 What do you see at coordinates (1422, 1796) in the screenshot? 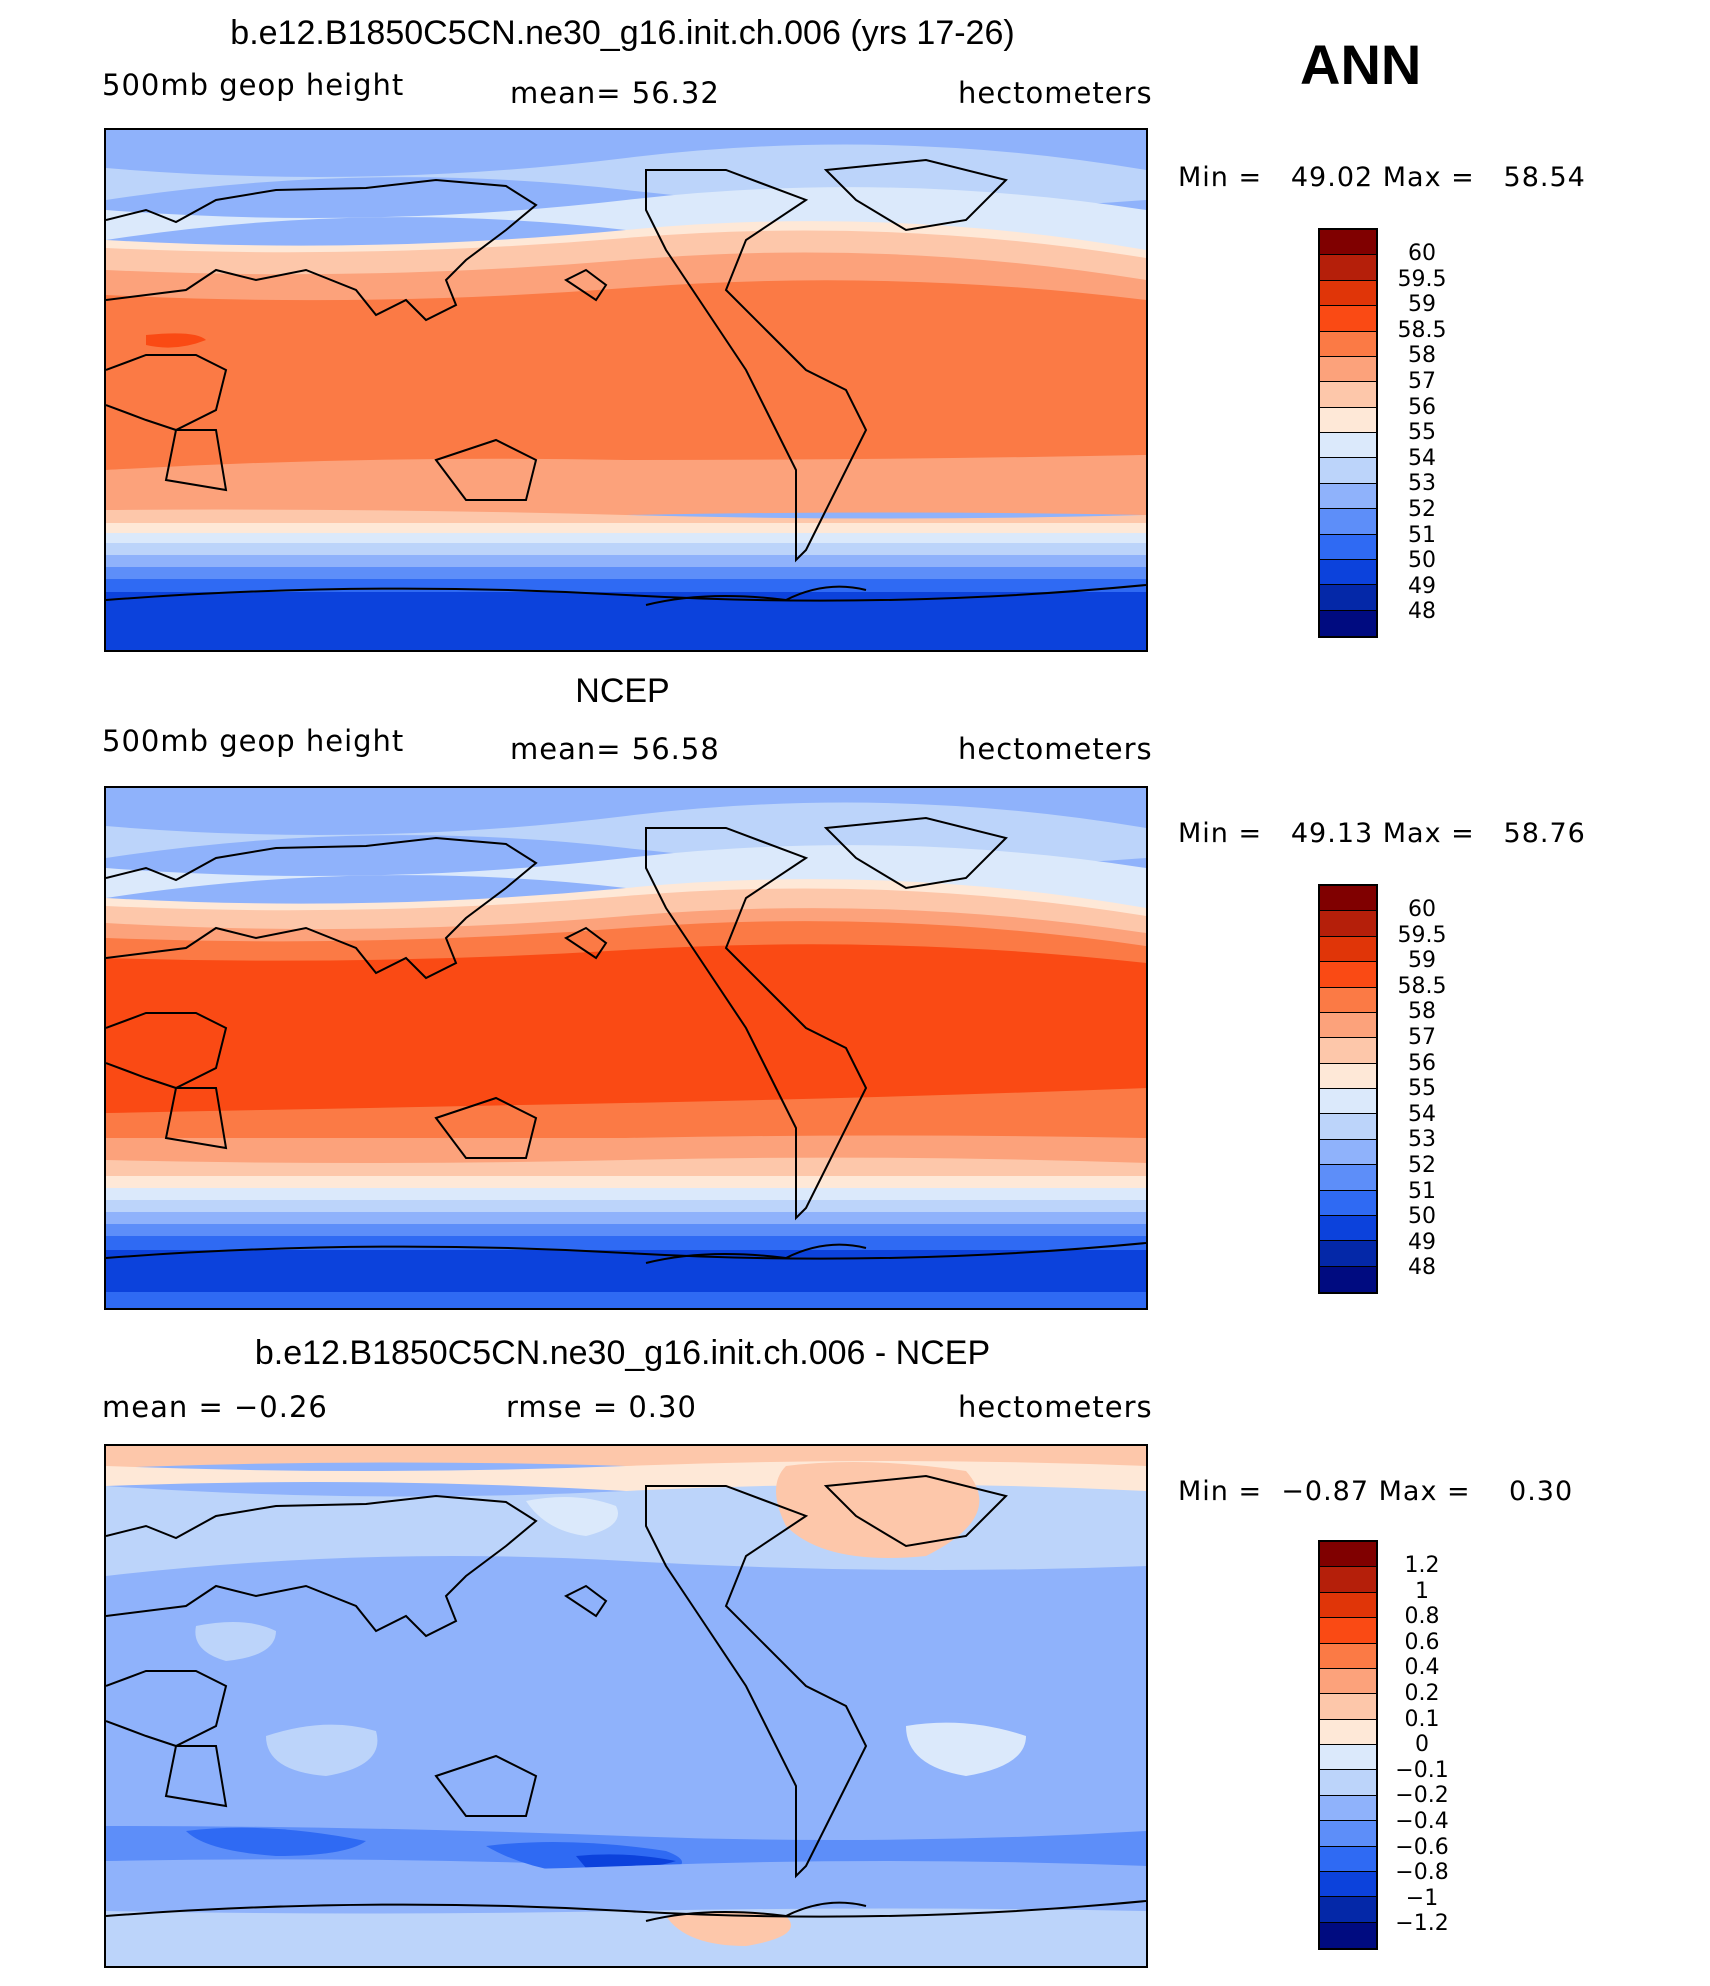
I see `colorbar-tick-label: −0.2` at bounding box center [1422, 1796].